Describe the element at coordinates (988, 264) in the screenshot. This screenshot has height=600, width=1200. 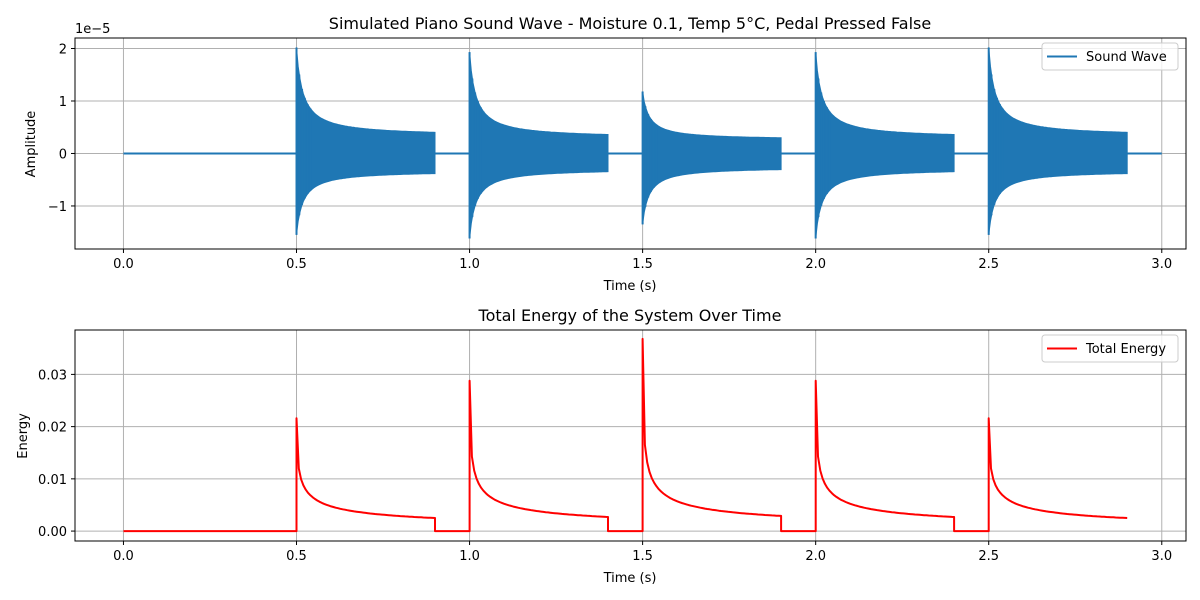
I see `sound-wave-x-tick-label: 2.5` at that location.